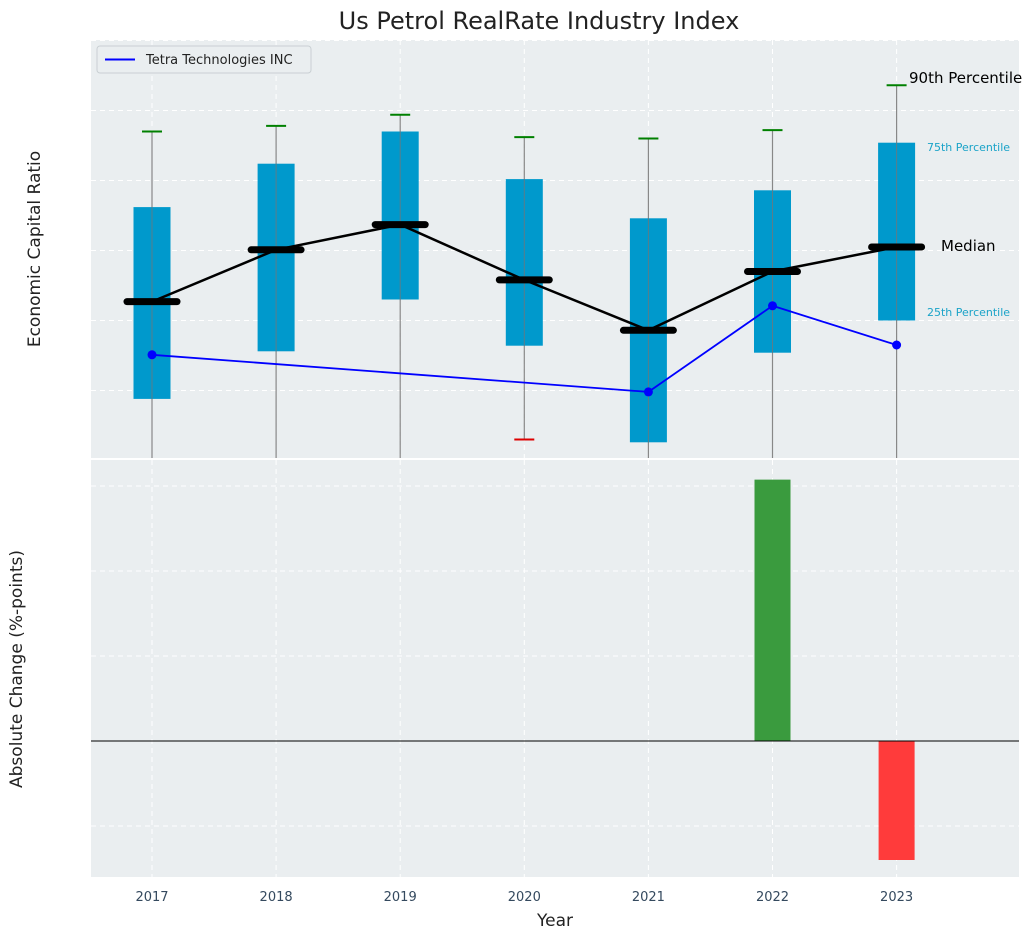 The image size is (1030, 940). I want to click on legend-frame, so click(204, 59).